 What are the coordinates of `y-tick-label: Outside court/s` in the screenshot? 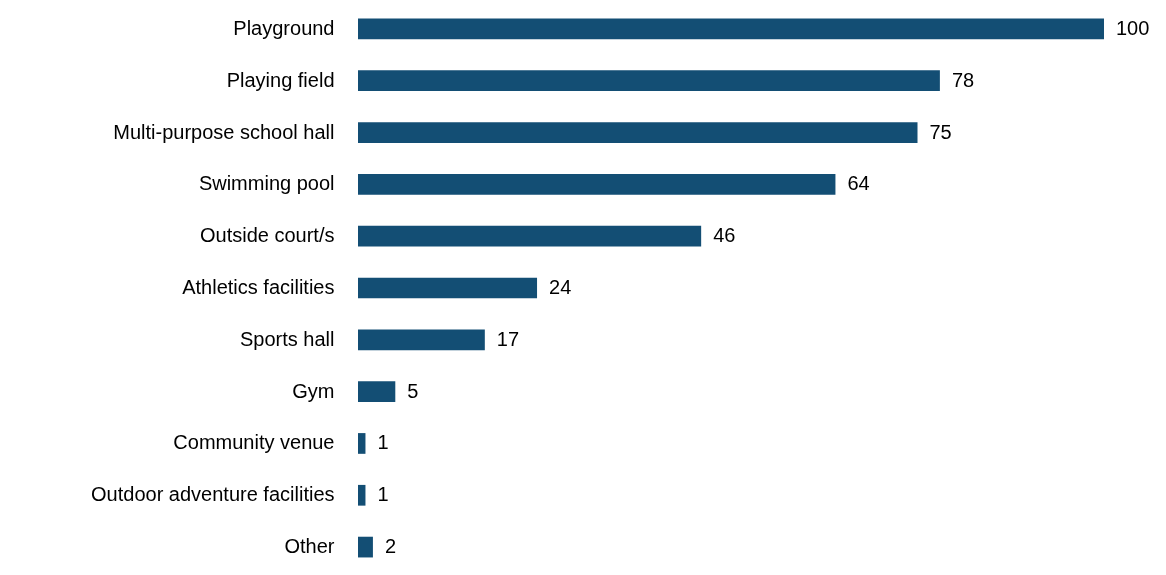 It's located at (267, 235).